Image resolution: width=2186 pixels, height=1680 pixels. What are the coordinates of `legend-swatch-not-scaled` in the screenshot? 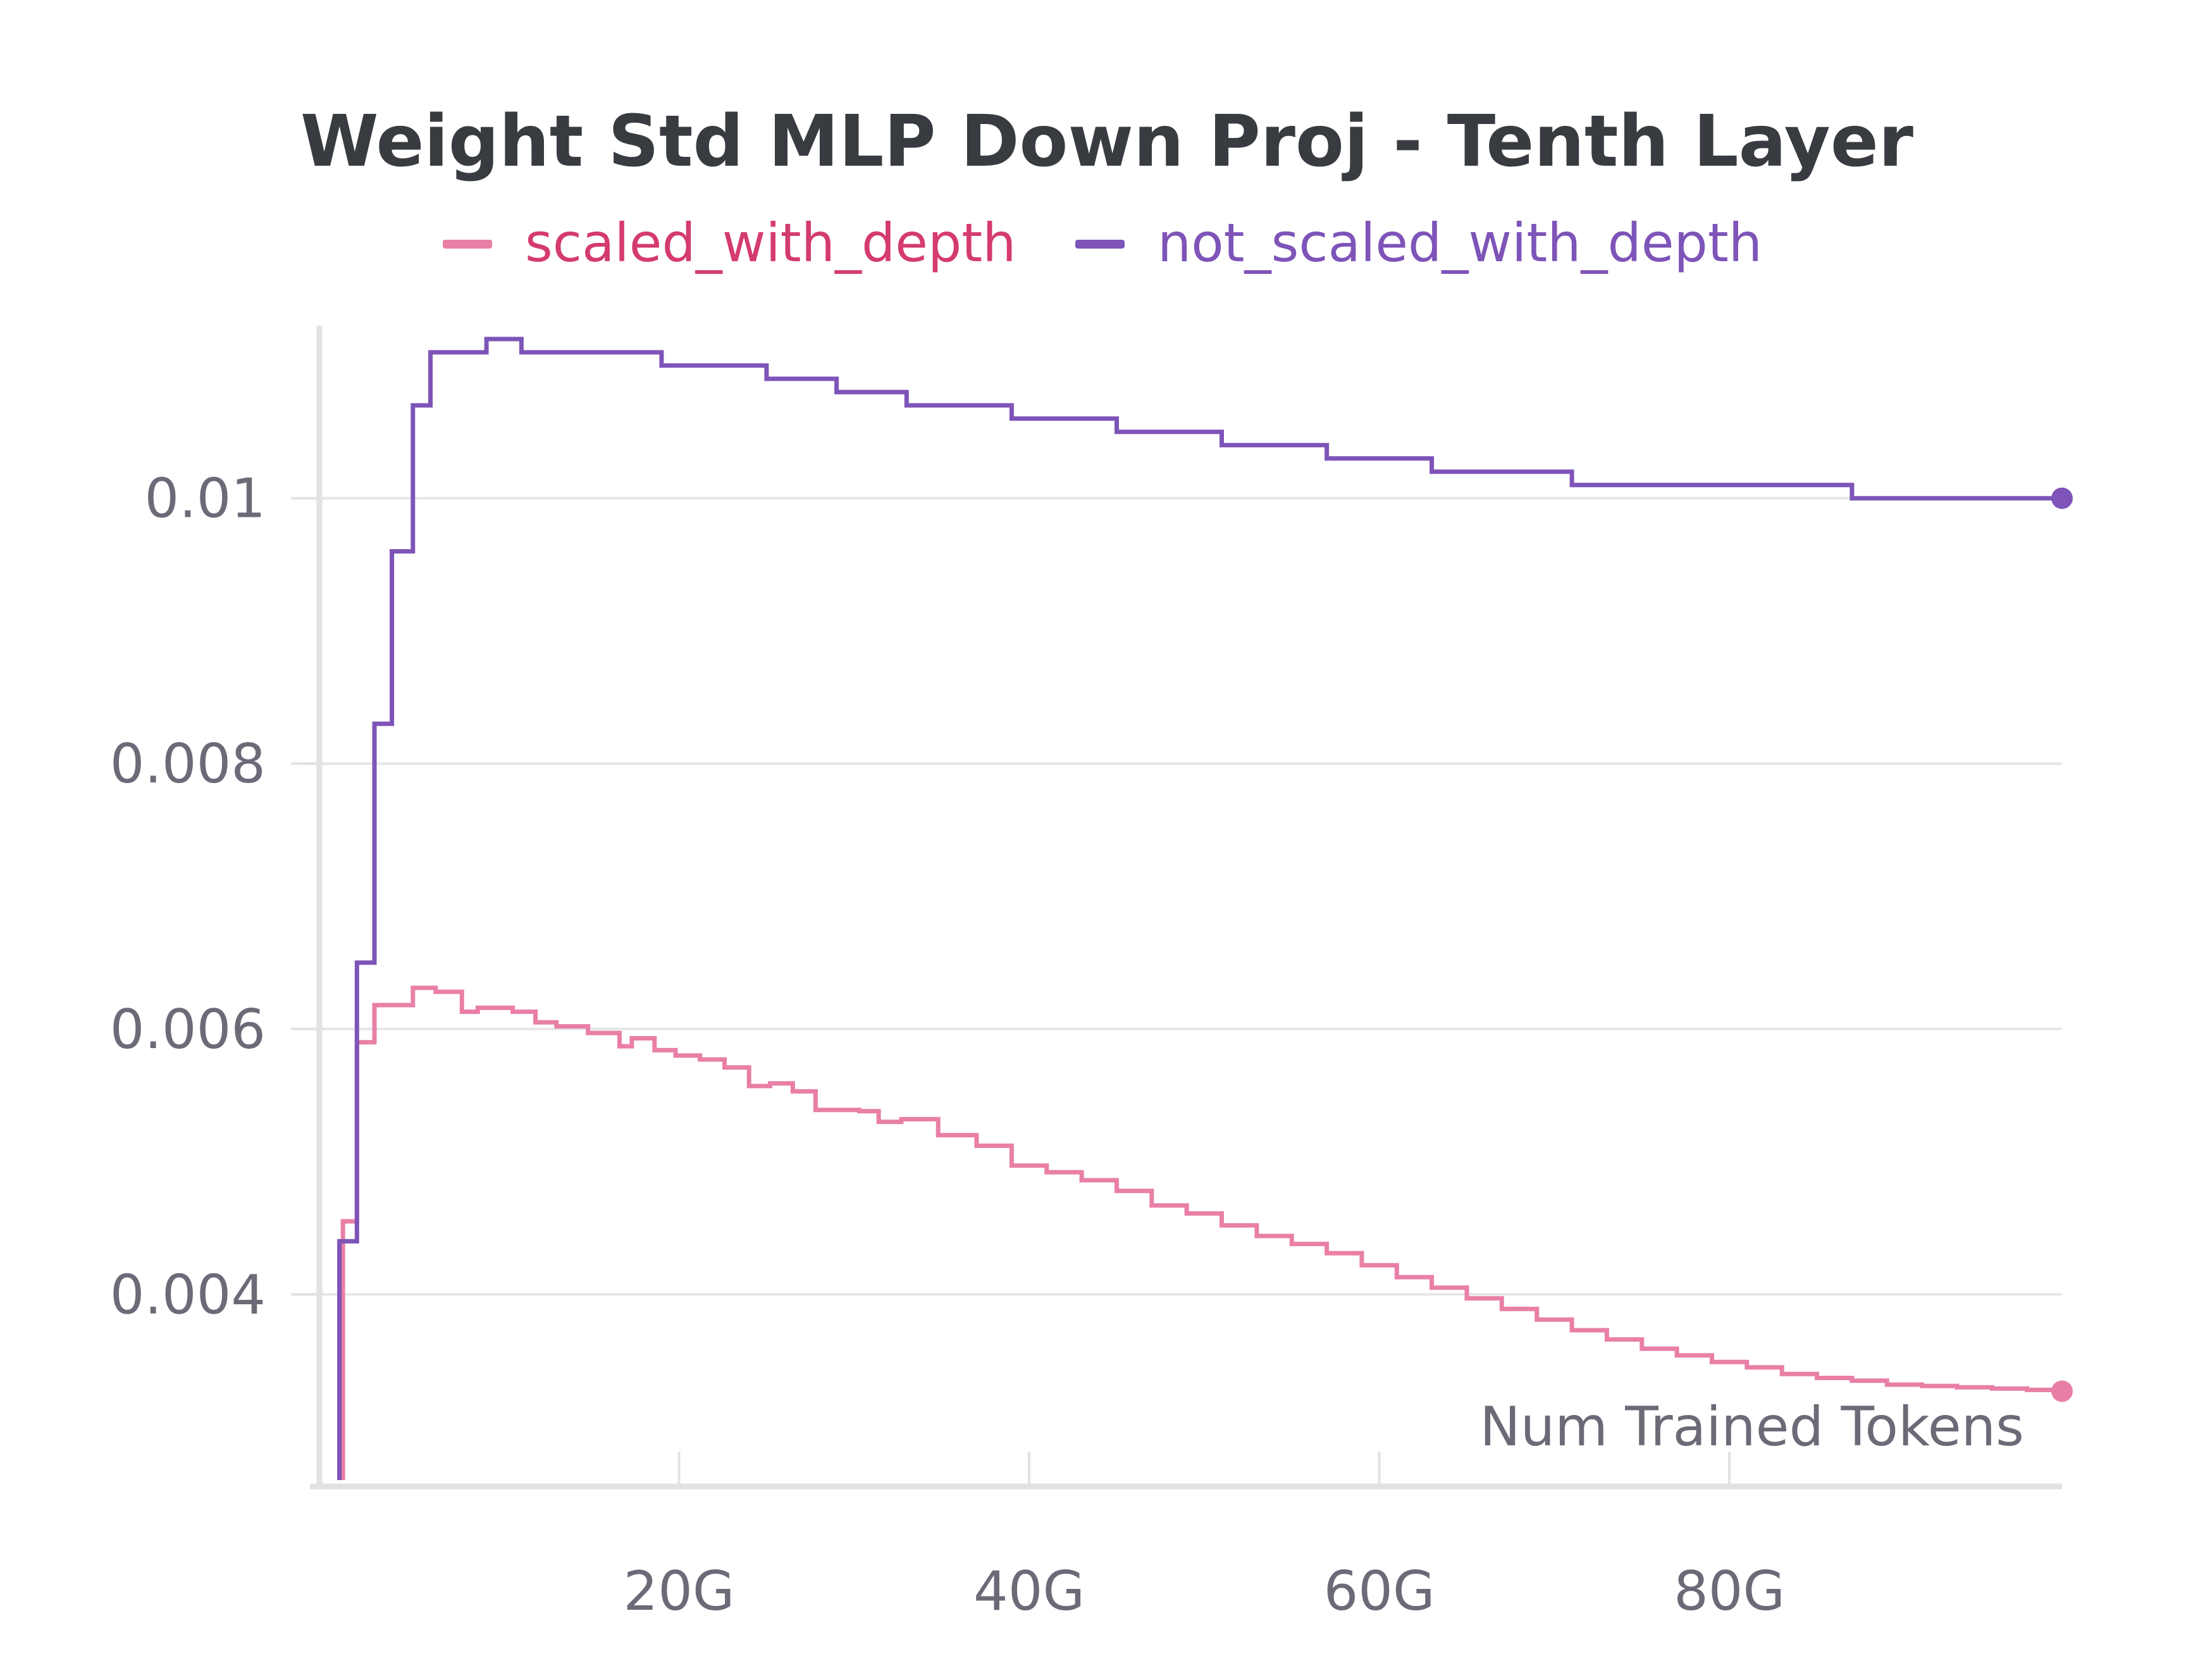 It's located at (1100, 244).